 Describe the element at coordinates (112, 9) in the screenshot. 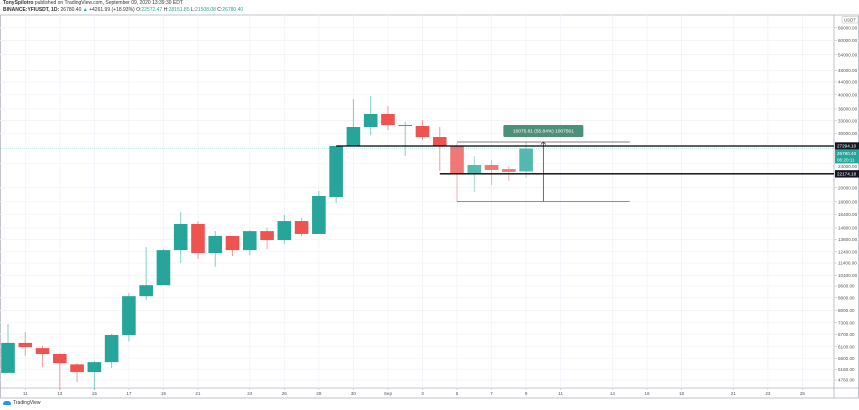

I see `change: +4261.99 (+18.93%)` at that location.